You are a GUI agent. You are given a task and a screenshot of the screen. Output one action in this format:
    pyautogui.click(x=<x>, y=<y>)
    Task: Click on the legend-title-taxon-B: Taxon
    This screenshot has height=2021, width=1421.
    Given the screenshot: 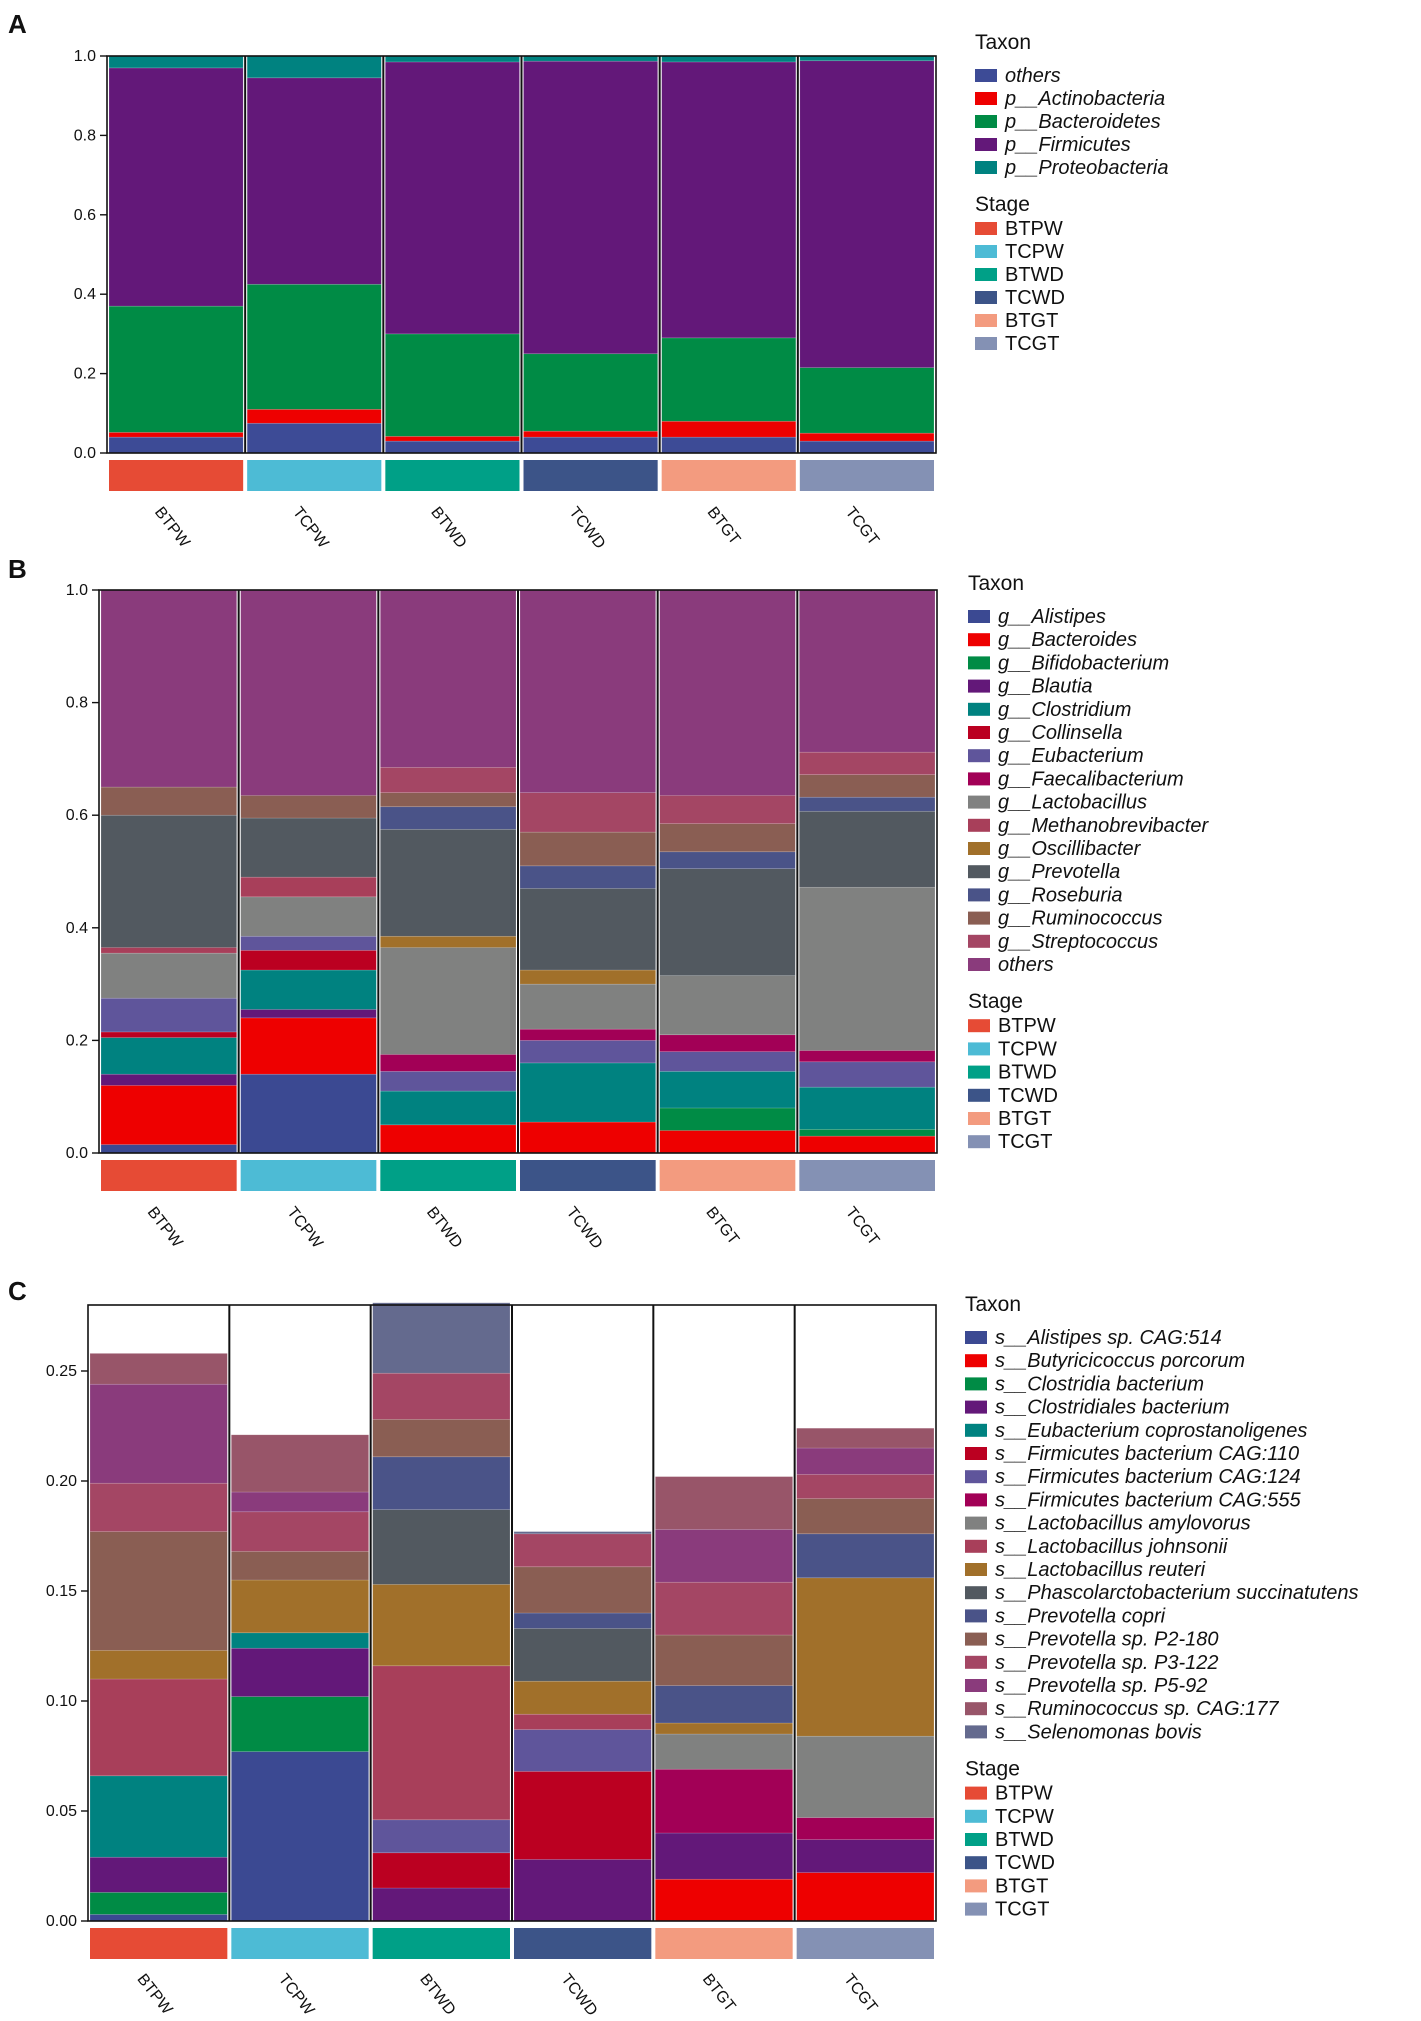 What is the action you would take?
    pyautogui.click(x=996, y=583)
    